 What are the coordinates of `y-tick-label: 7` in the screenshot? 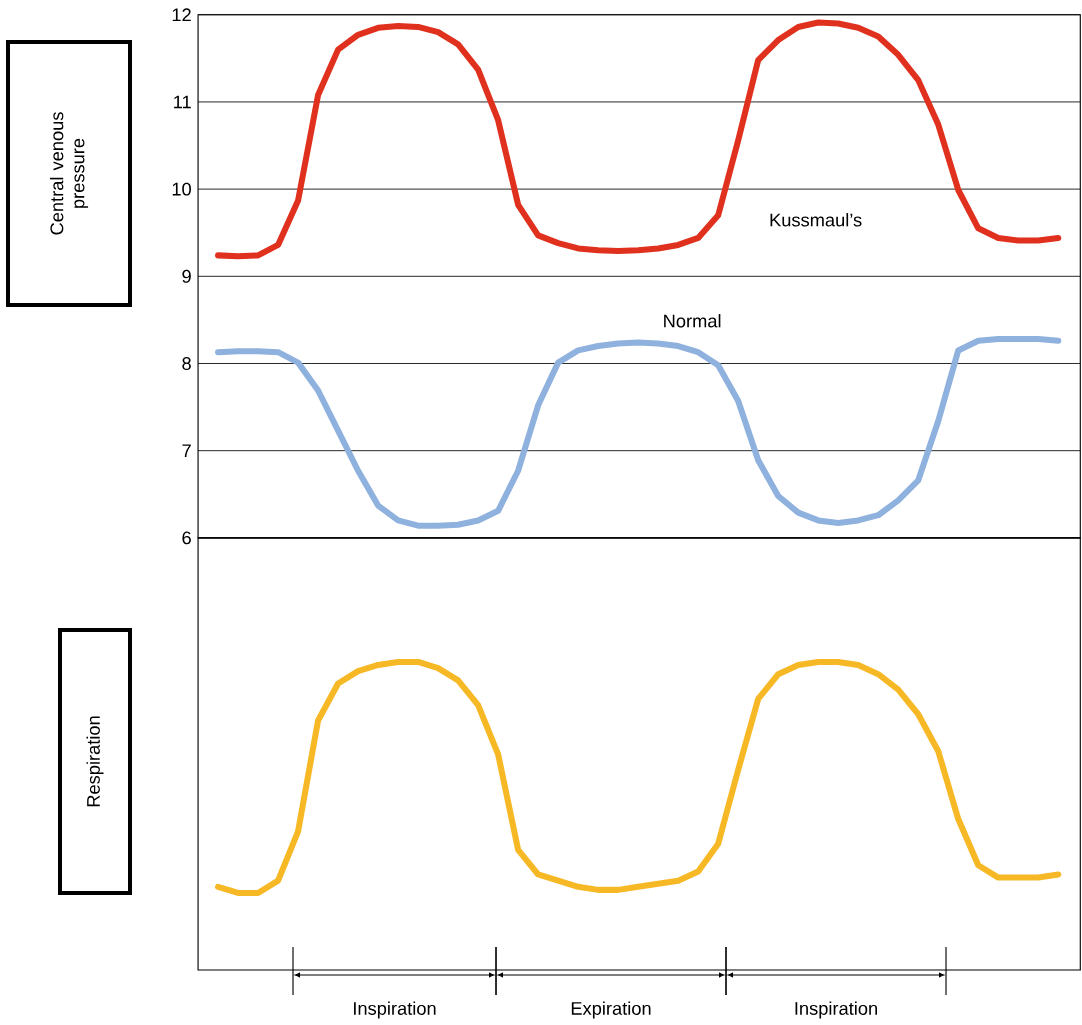 It's located at (186, 450).